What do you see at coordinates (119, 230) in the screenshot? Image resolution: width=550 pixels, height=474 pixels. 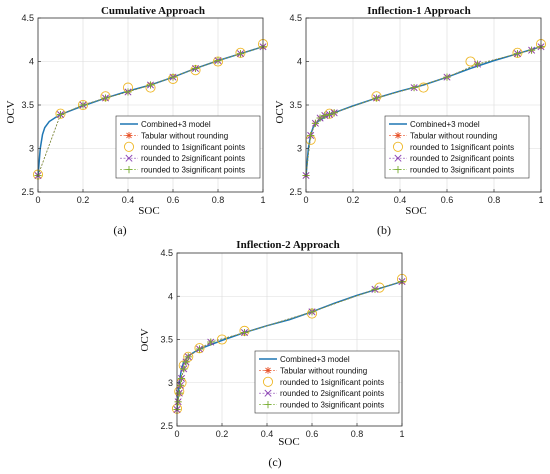 I see `panel-label: (a)` at bounding box center [119, 230].